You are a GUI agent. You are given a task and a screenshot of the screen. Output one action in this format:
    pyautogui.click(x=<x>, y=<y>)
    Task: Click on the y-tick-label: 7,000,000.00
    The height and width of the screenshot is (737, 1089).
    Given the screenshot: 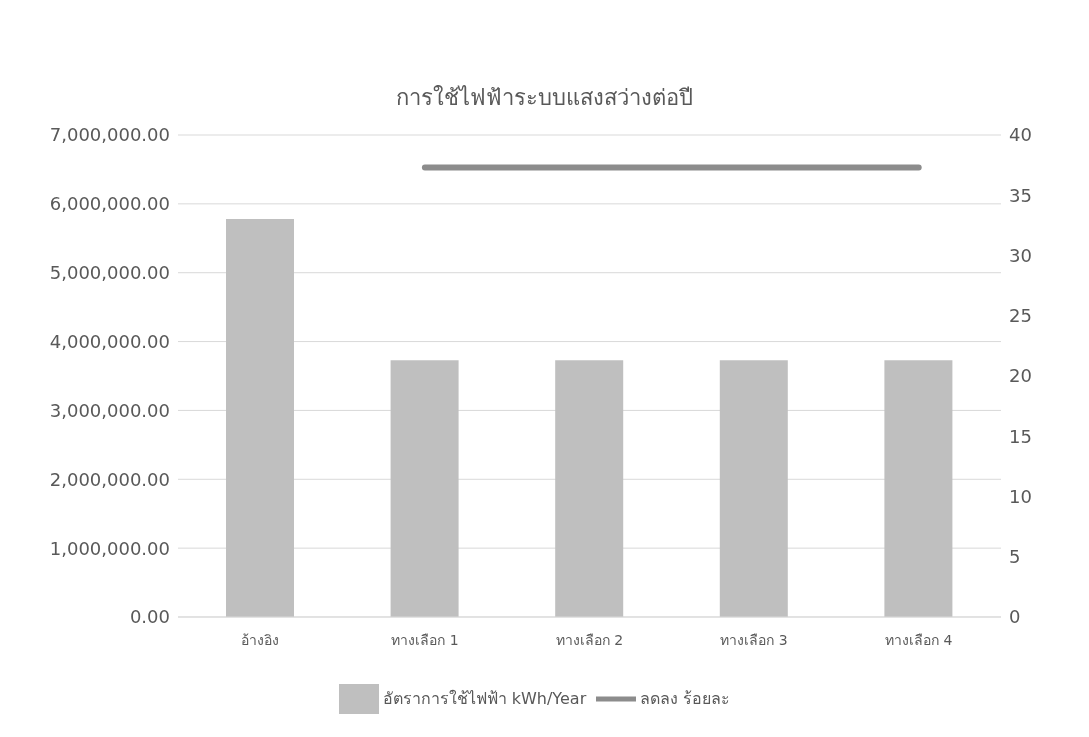 What is the action you would take?
    pyautogui.click(x=109, y=135)
    